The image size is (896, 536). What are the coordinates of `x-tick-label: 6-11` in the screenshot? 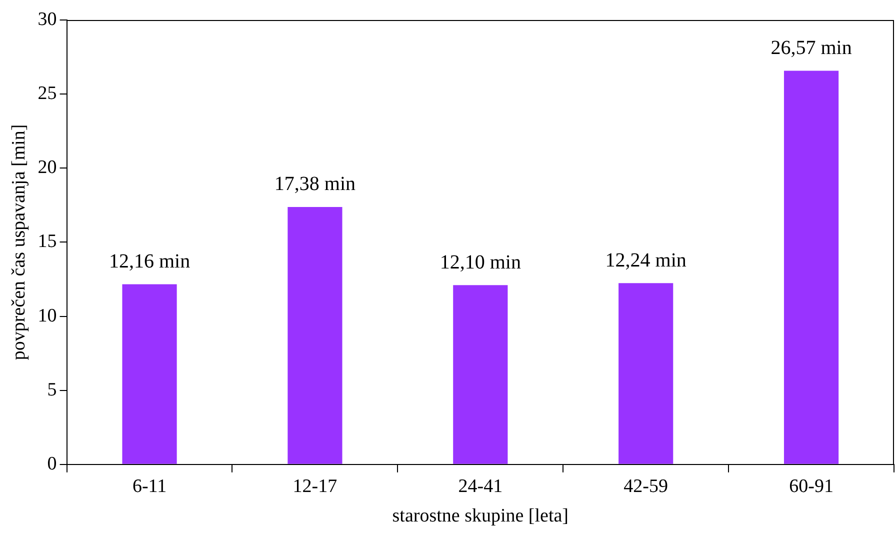 It's located at (149, 486).